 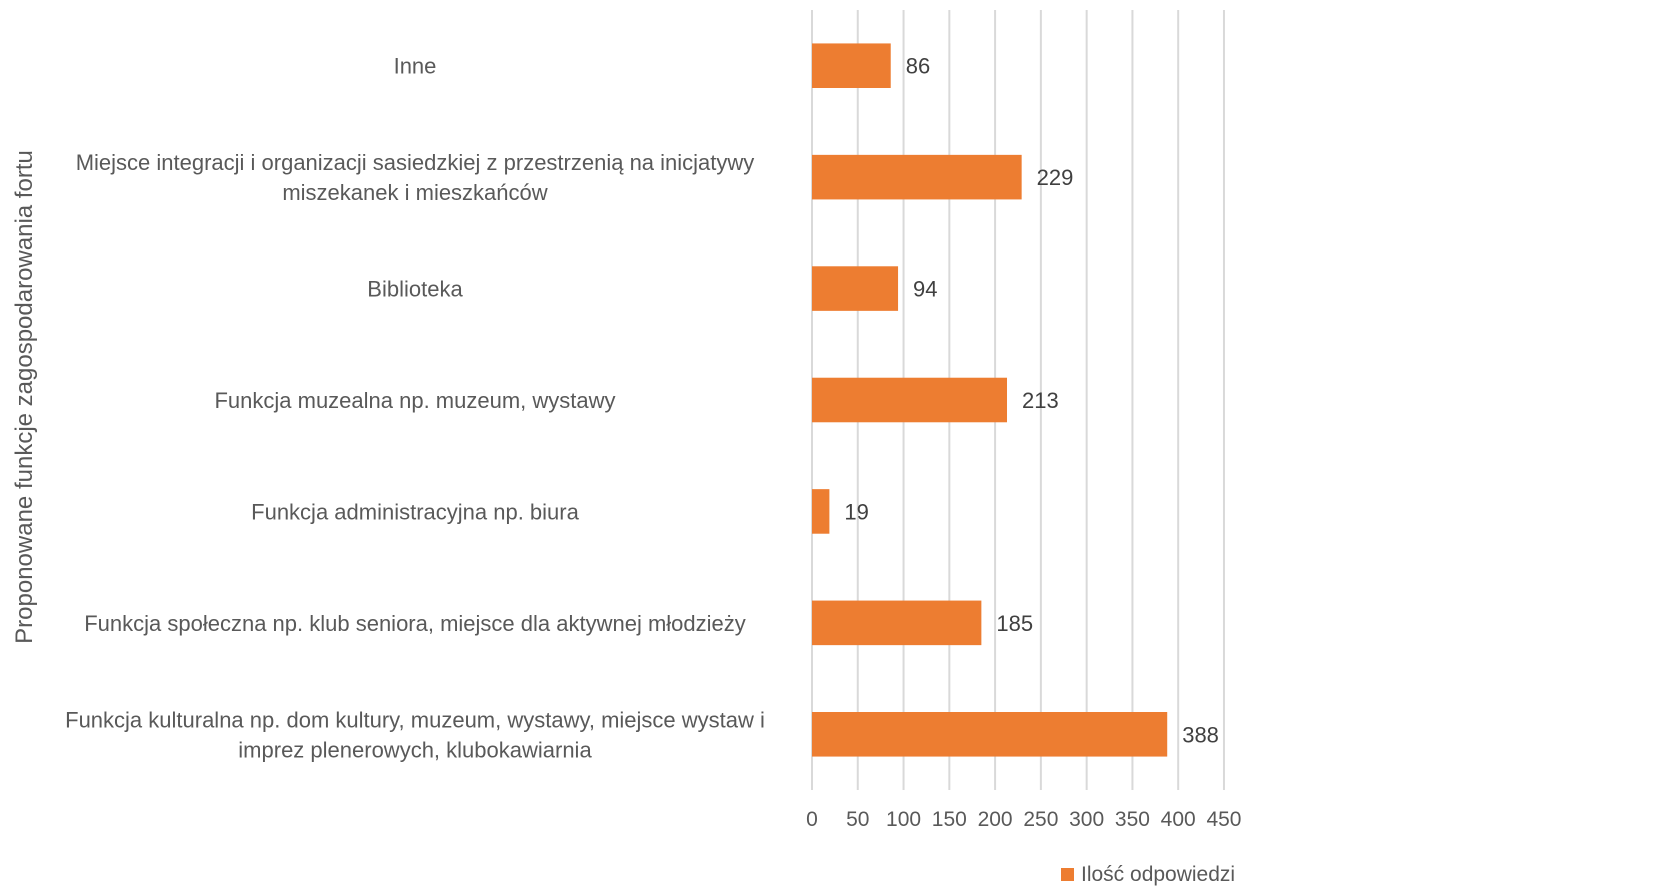 I want to click on category-label: Inne, so click(x=415, y=66).